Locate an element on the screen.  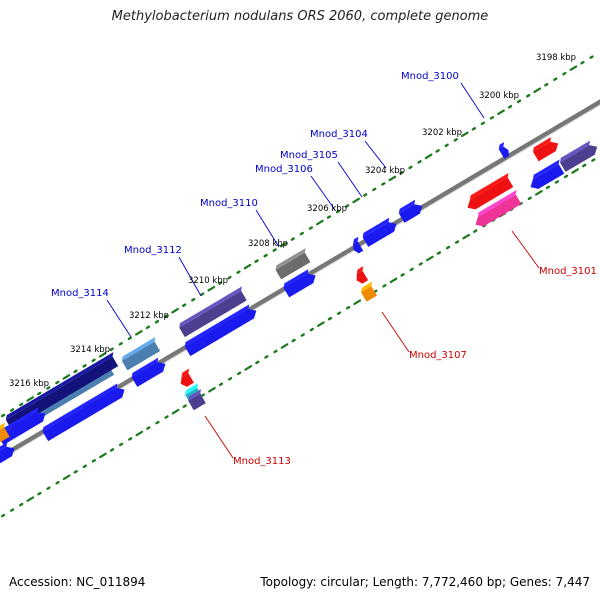
gene-label-plus: Mnod_3106 is located at coordinates (284, 169).